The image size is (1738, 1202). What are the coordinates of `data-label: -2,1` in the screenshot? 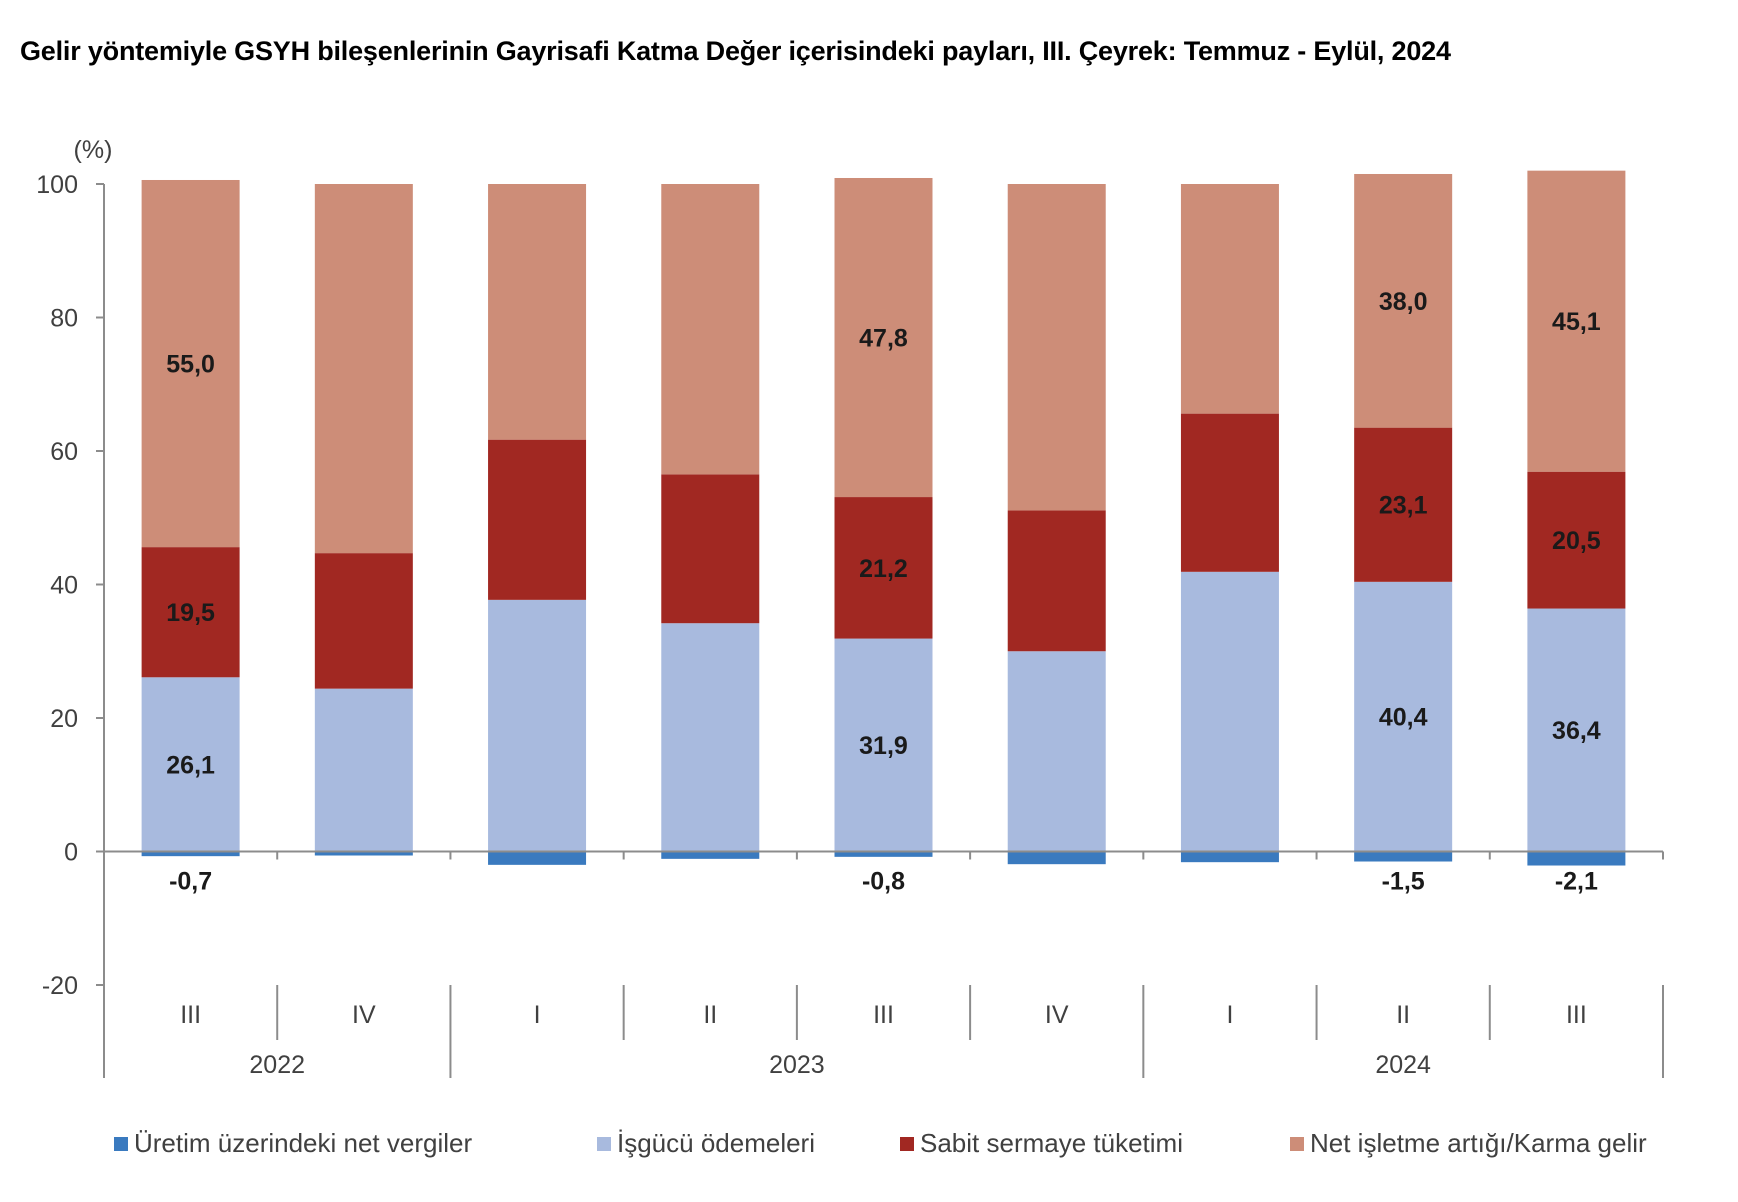 It's located at (1576, 882).